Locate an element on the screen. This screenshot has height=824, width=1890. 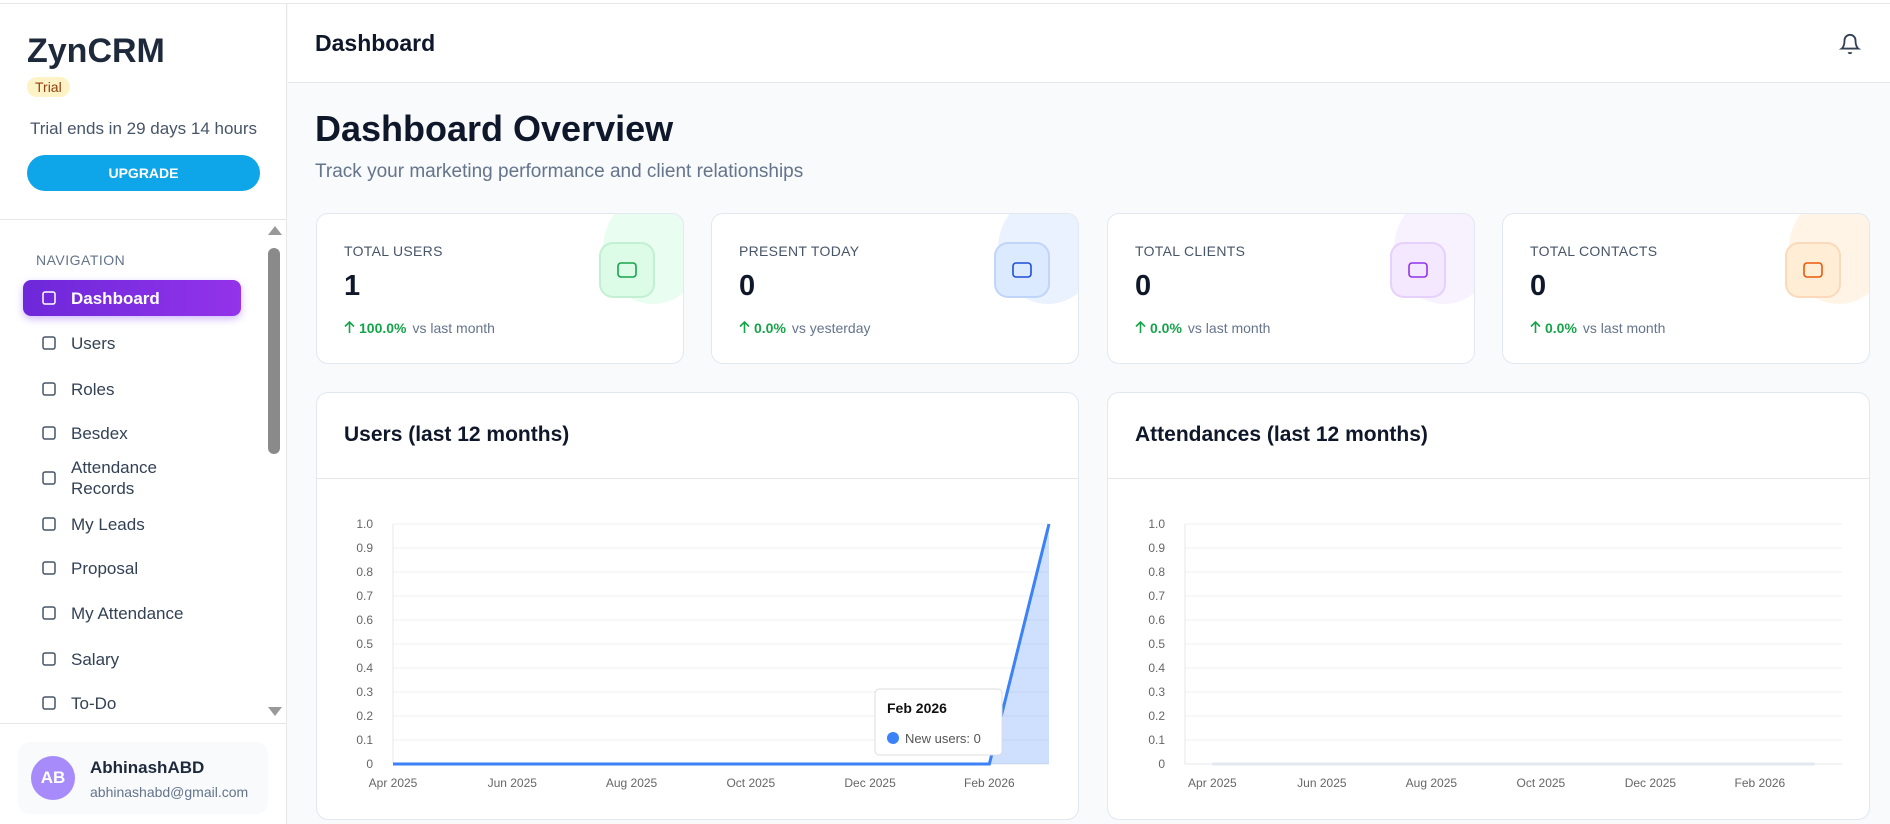
header: Dashboard is located at coordinates (1089, 43).